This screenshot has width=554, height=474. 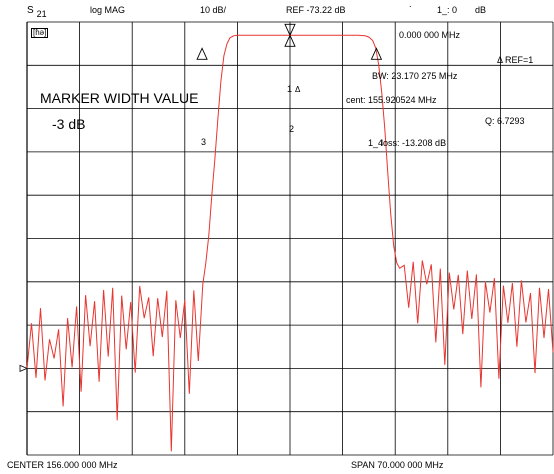 What do you see at coordinates (430, 35) in the screenshot?
I see `marker-frequency: 0.000 000 MHz` at bounding box center [430, 35].